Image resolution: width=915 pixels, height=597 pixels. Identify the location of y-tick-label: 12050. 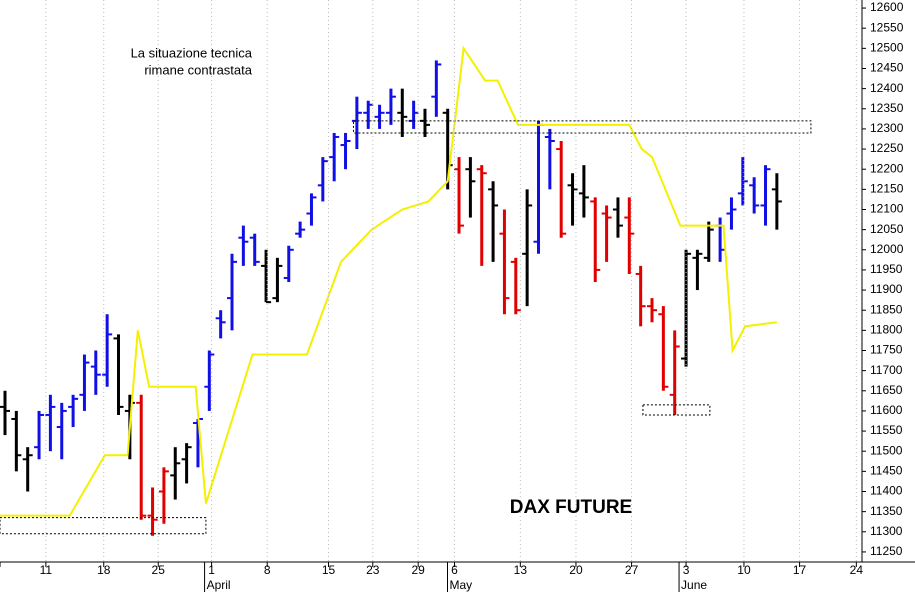
(887, 229).